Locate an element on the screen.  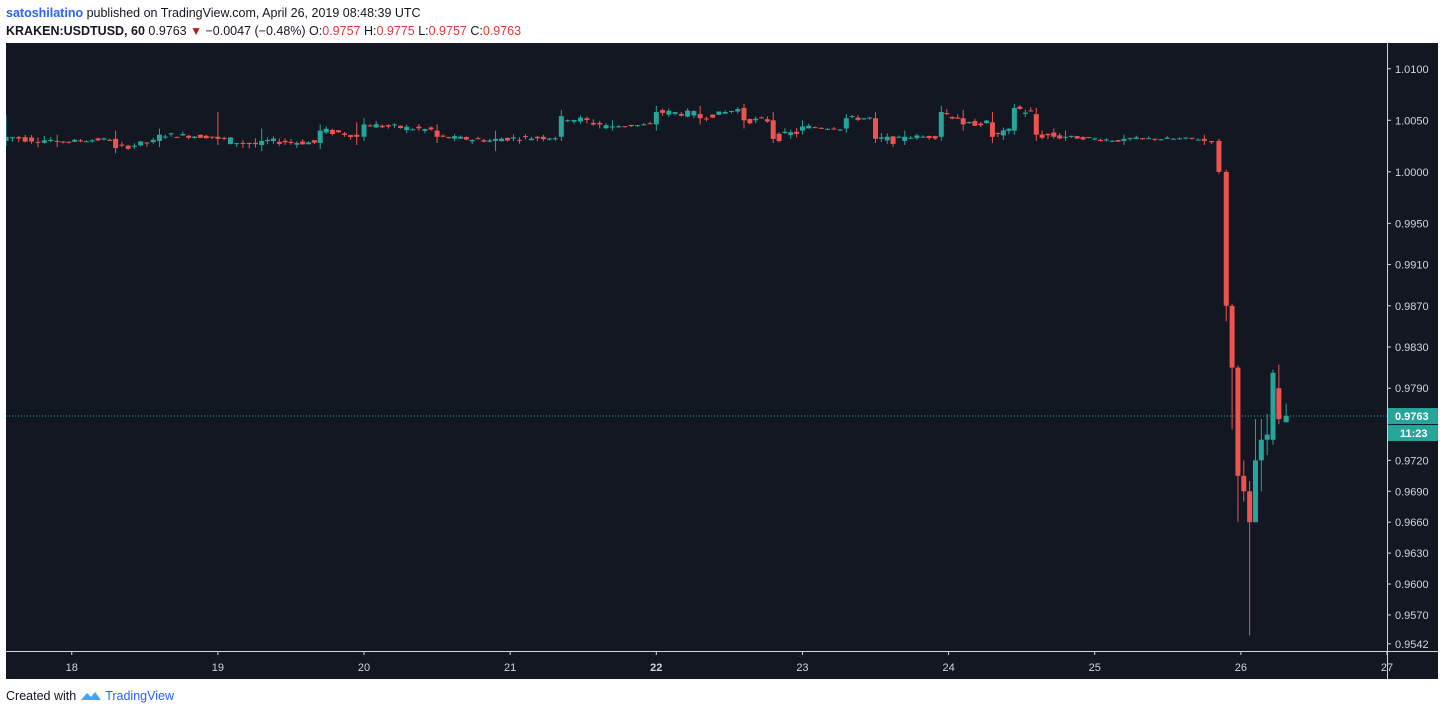
x-tick-label: 20 is located at coordinates (364, 668).